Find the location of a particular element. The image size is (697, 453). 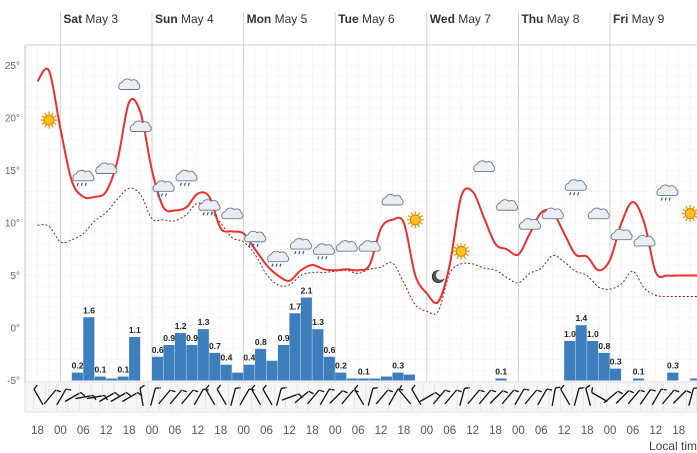

precip-label: 0.1 is located at coordinates (639, 372).